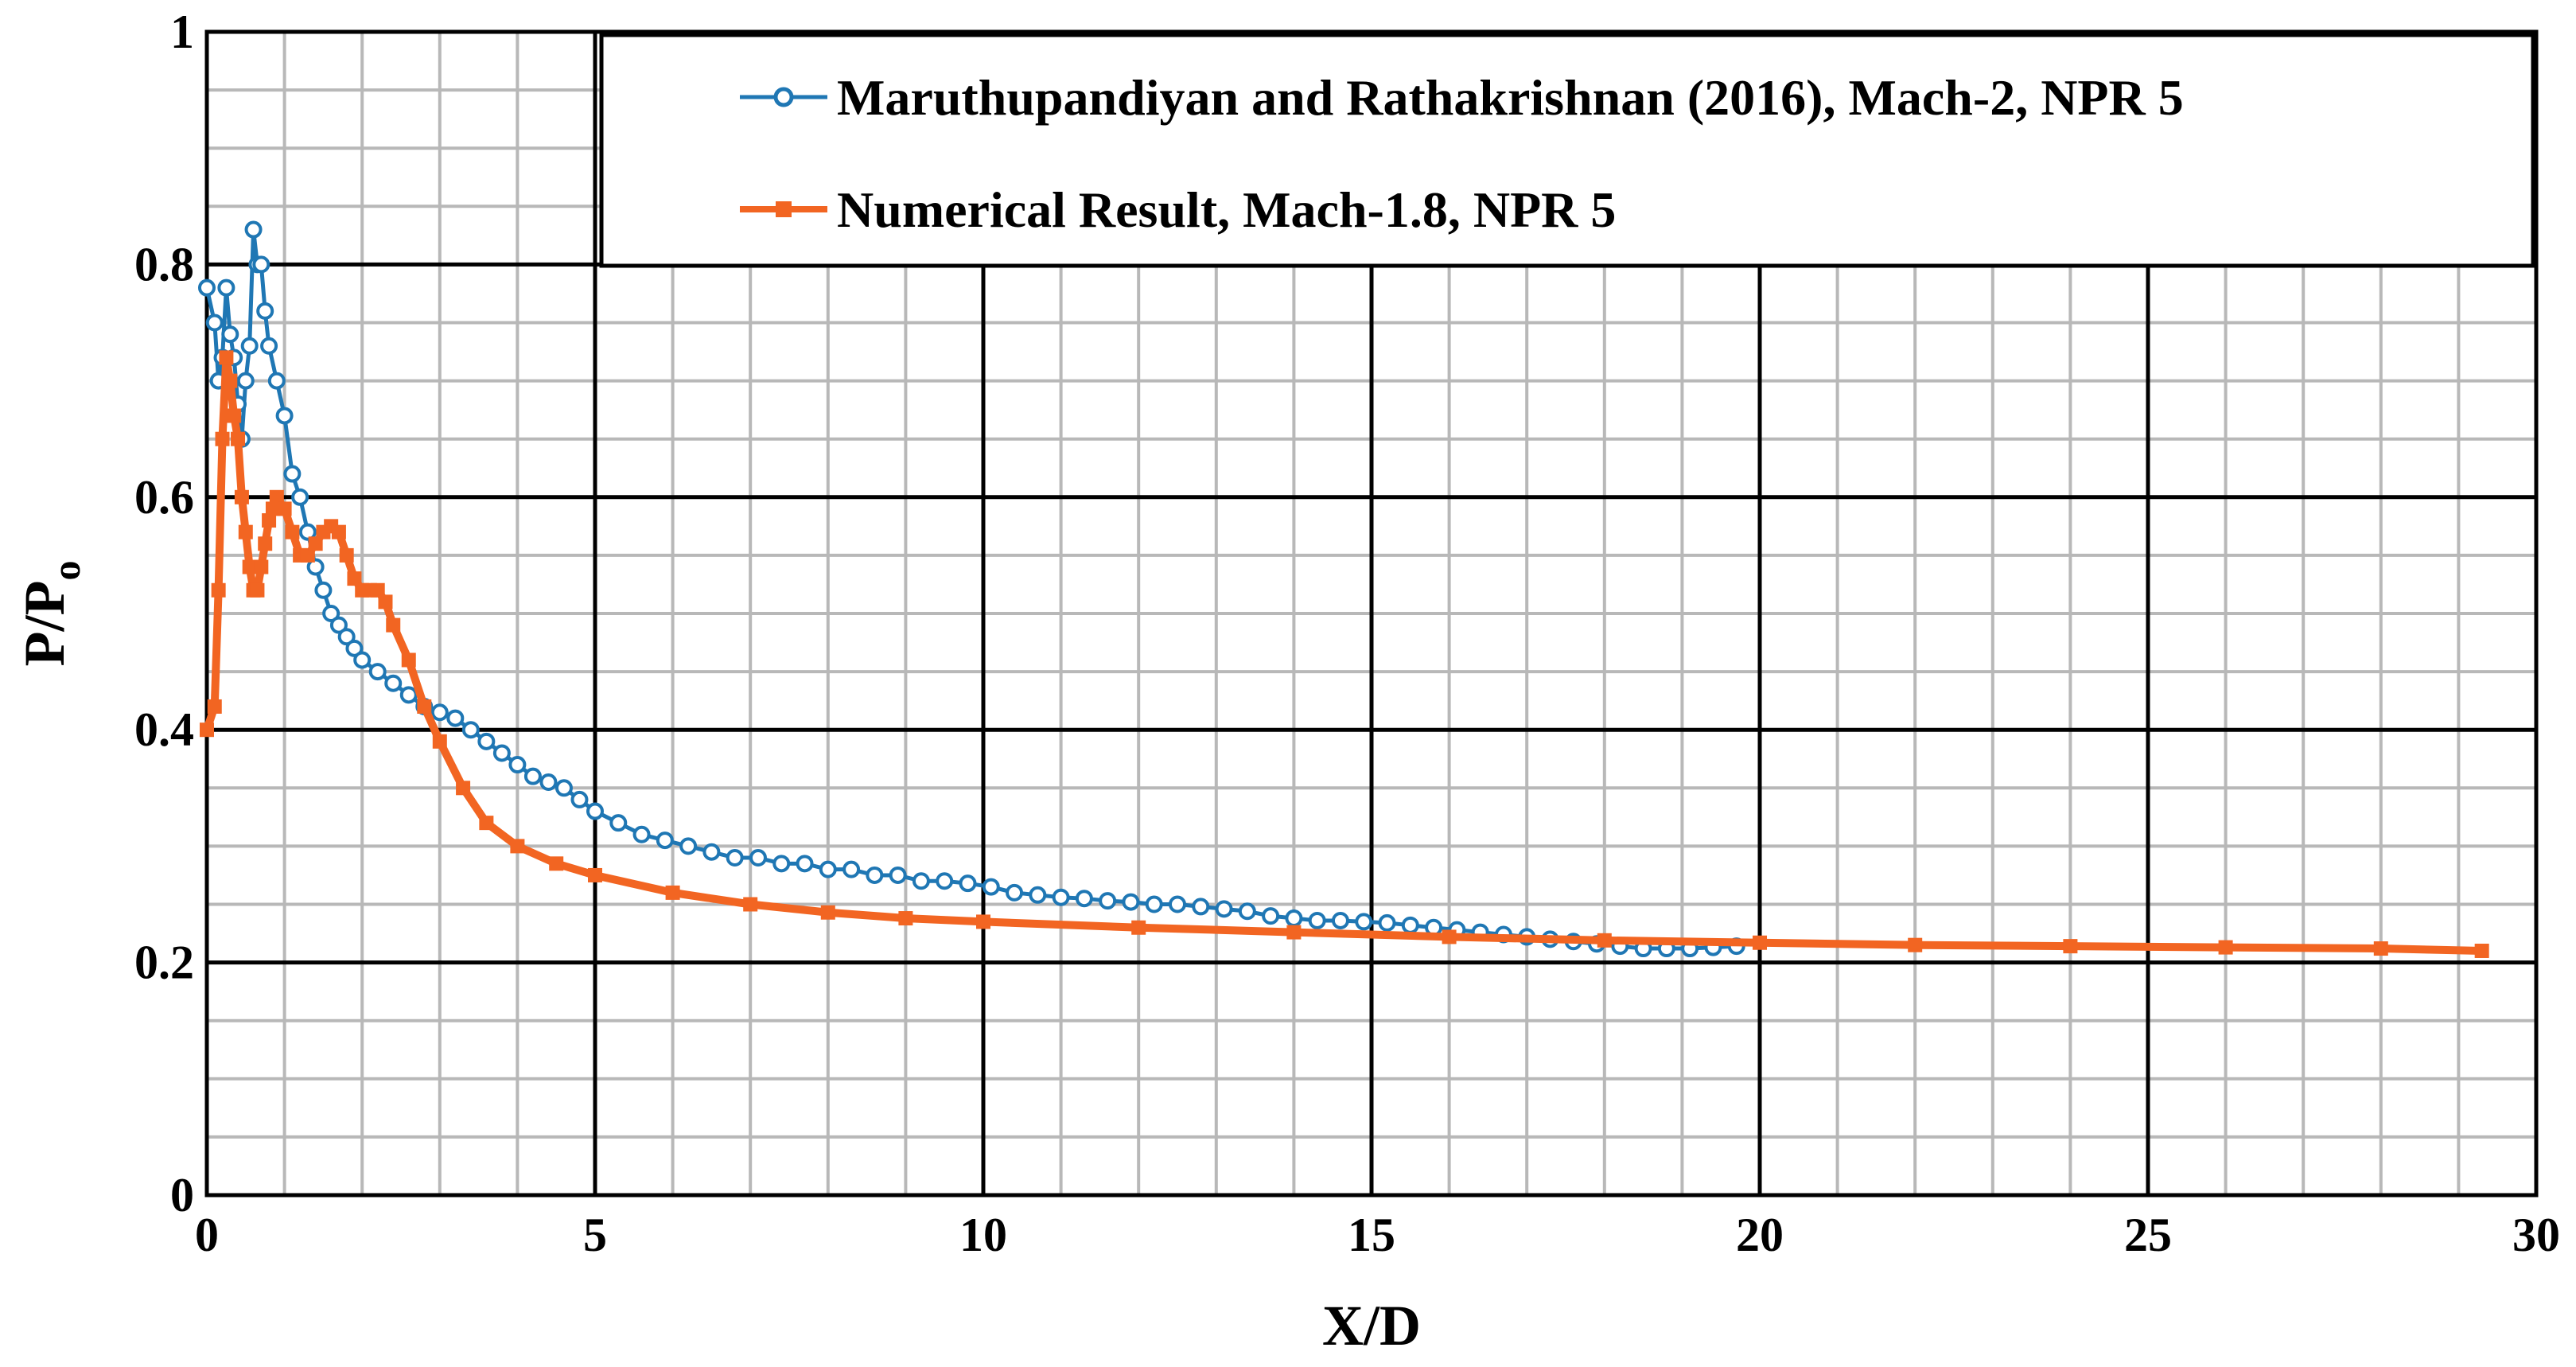 The width and height of the screenshot is (2576, 1367). Describe the element at coordinates (45, 624) in the screenshot. I see `y-axis-title-main: P/P` at that location.